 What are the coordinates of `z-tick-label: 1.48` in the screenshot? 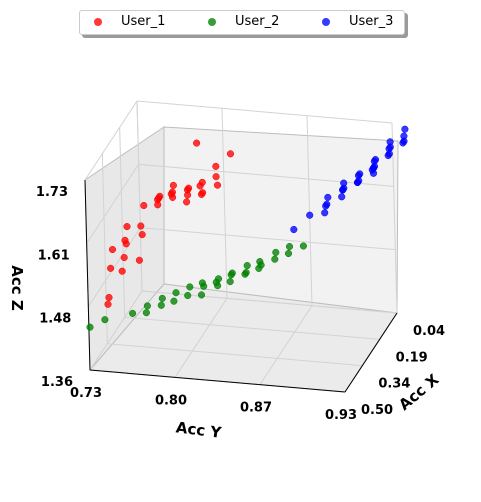 It's located at (55, 319).